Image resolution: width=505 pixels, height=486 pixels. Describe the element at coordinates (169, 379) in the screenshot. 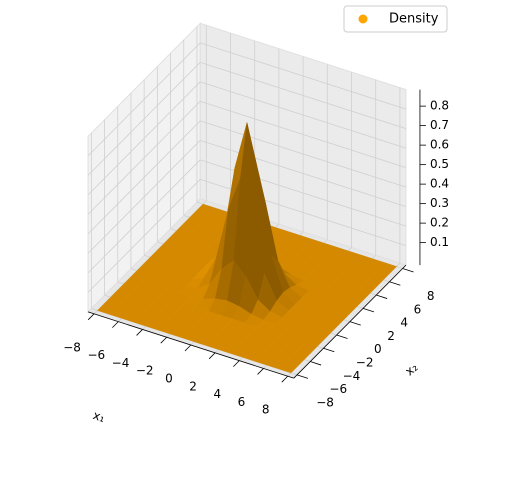

I see `x-tick-label: 0` at that location.